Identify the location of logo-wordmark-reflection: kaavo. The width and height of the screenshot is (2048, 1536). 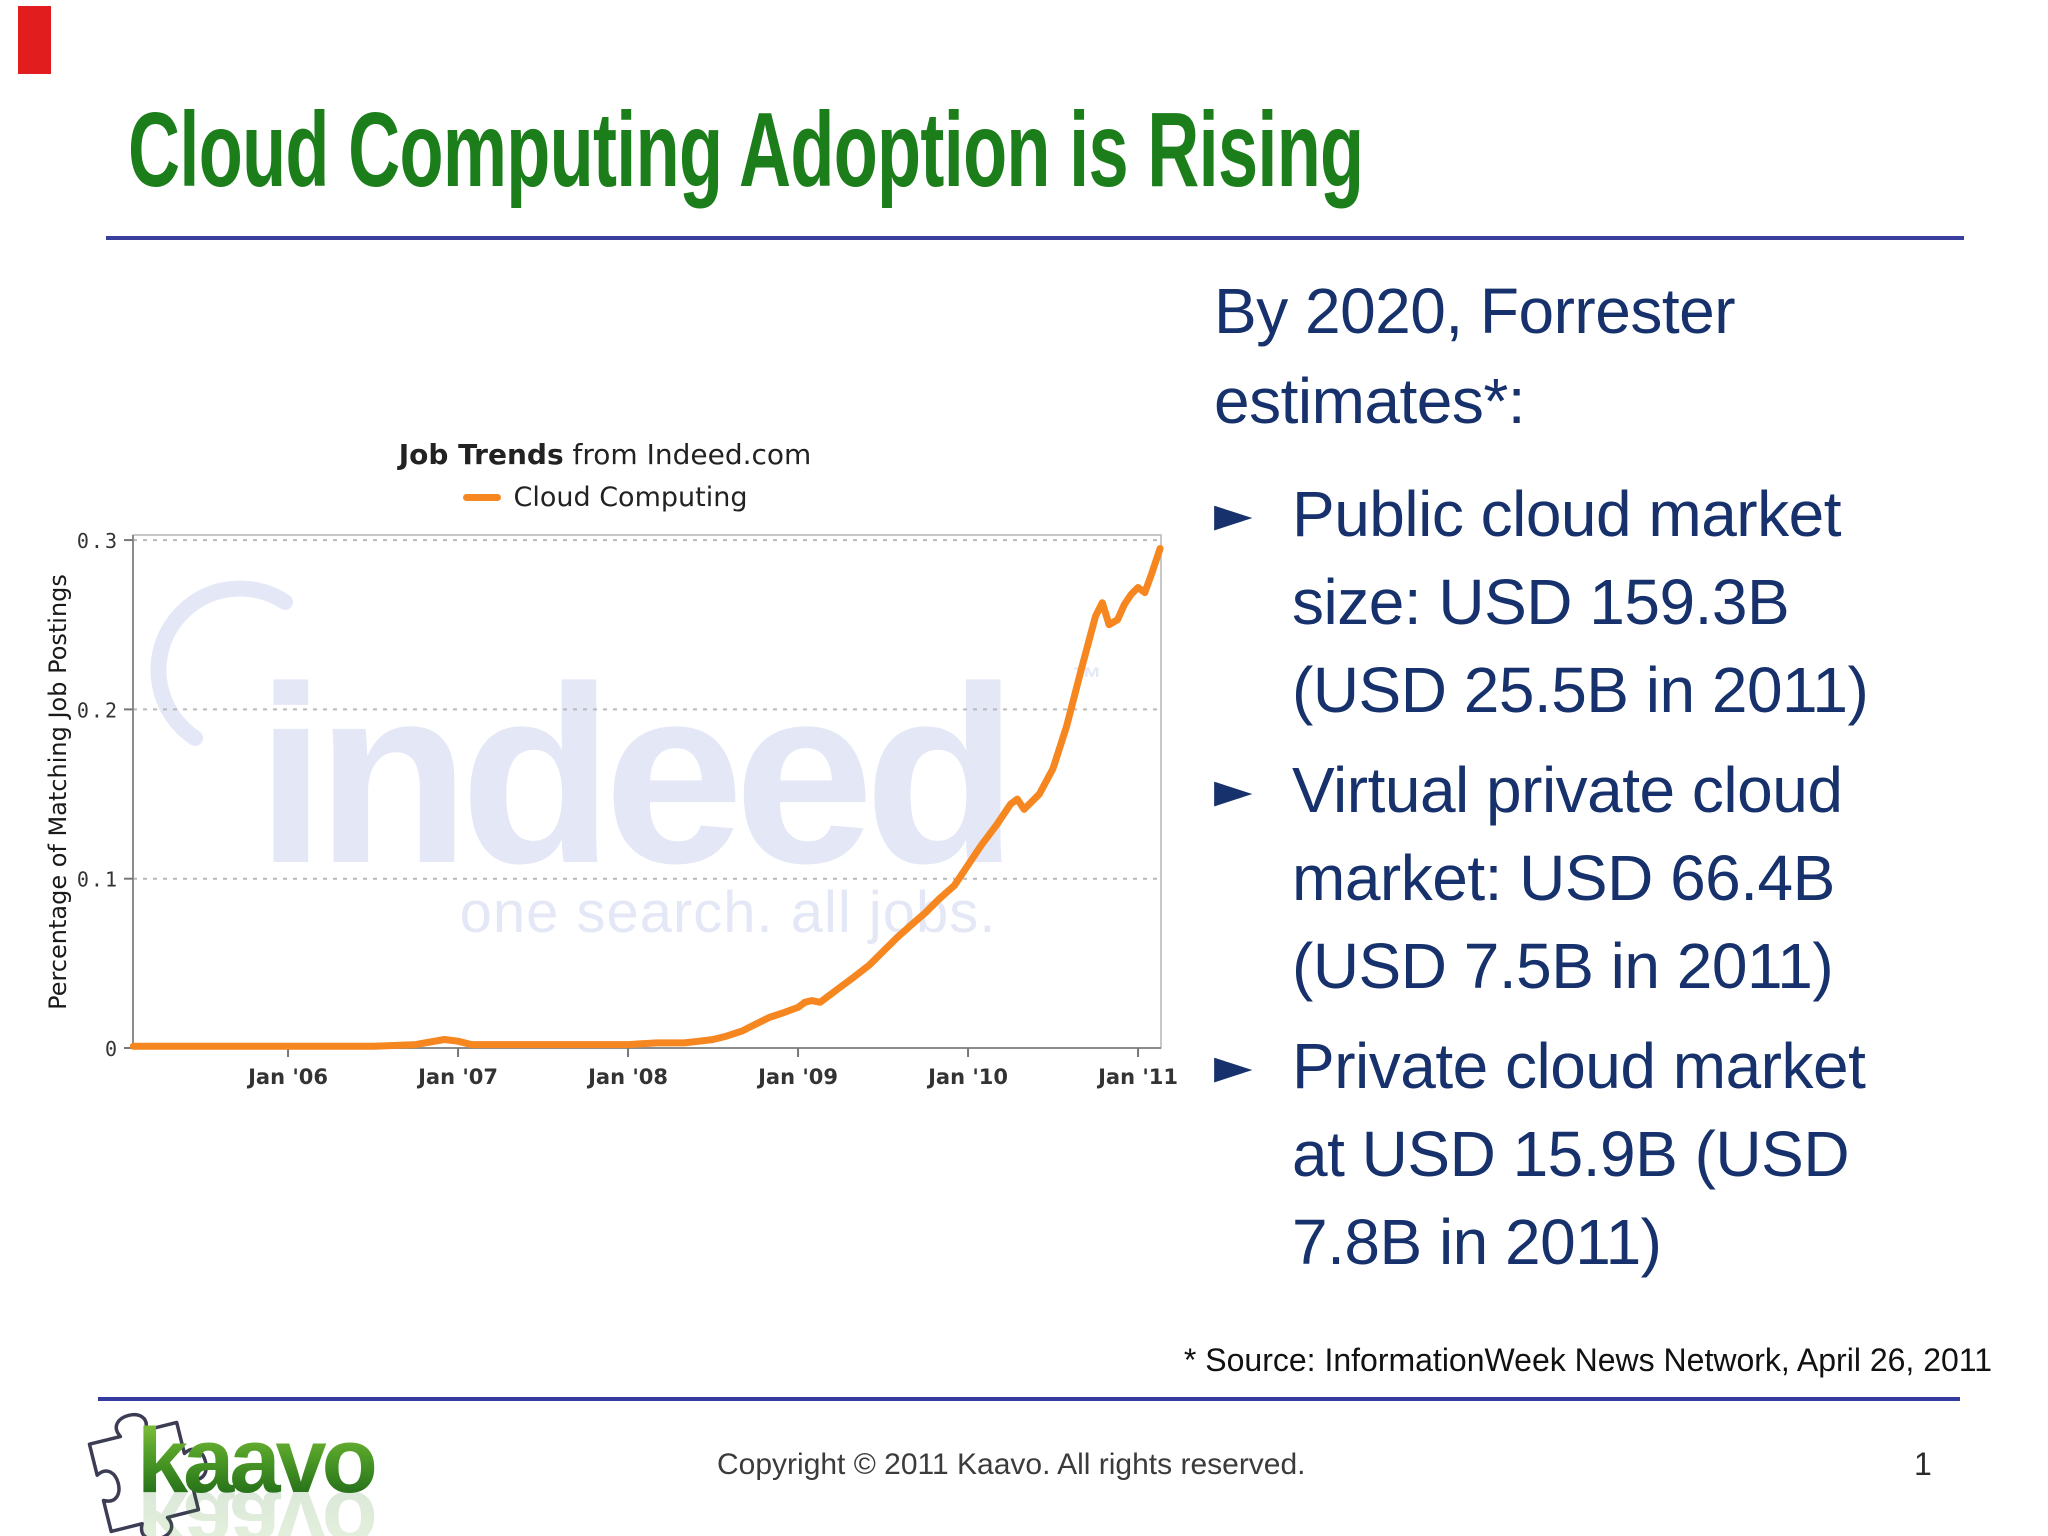
(256, 1504).